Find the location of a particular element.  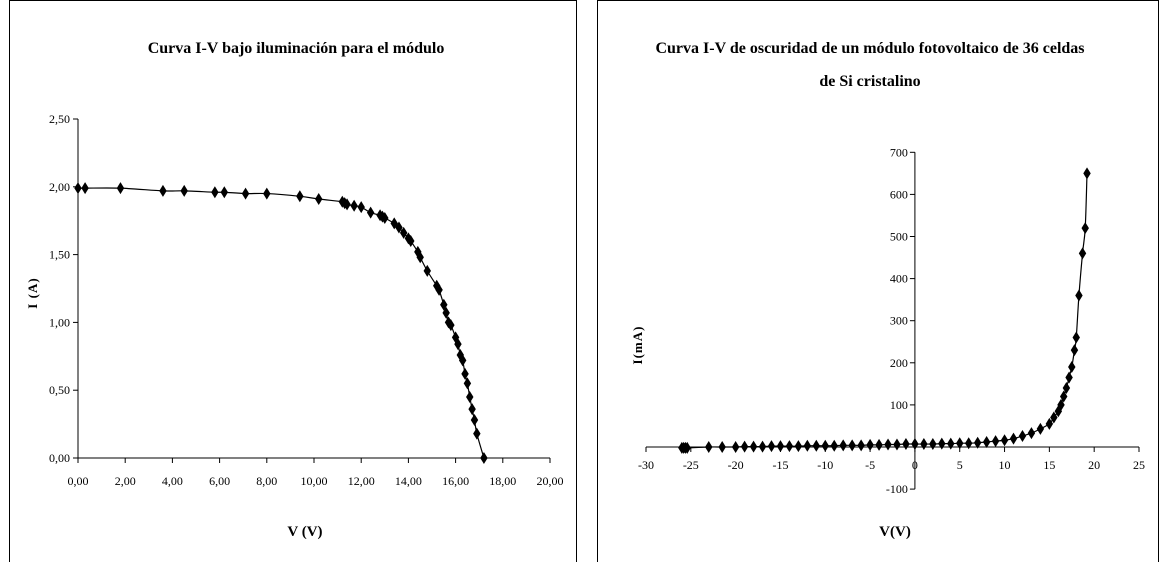

y-tick-label: 2,00 is located at coordinates (59, 187).